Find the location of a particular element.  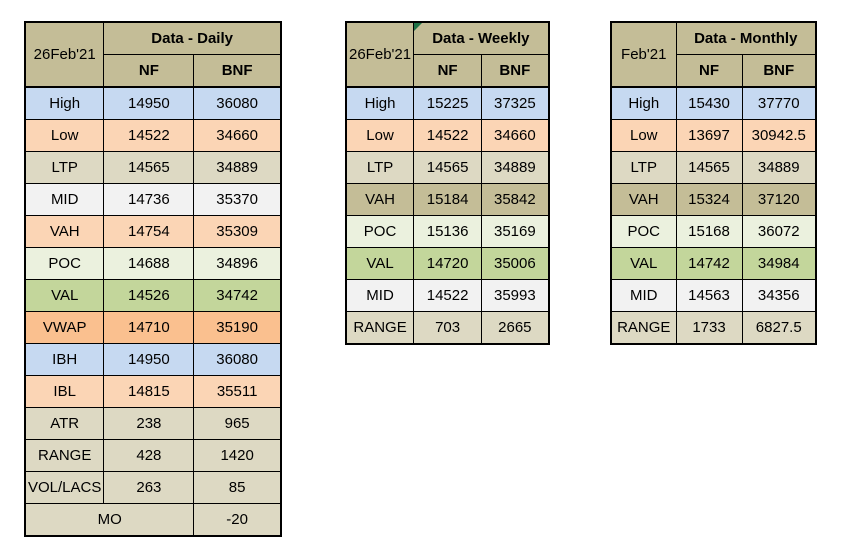

bnf-value-cell: 35993 is located at coordinates (515, 295).